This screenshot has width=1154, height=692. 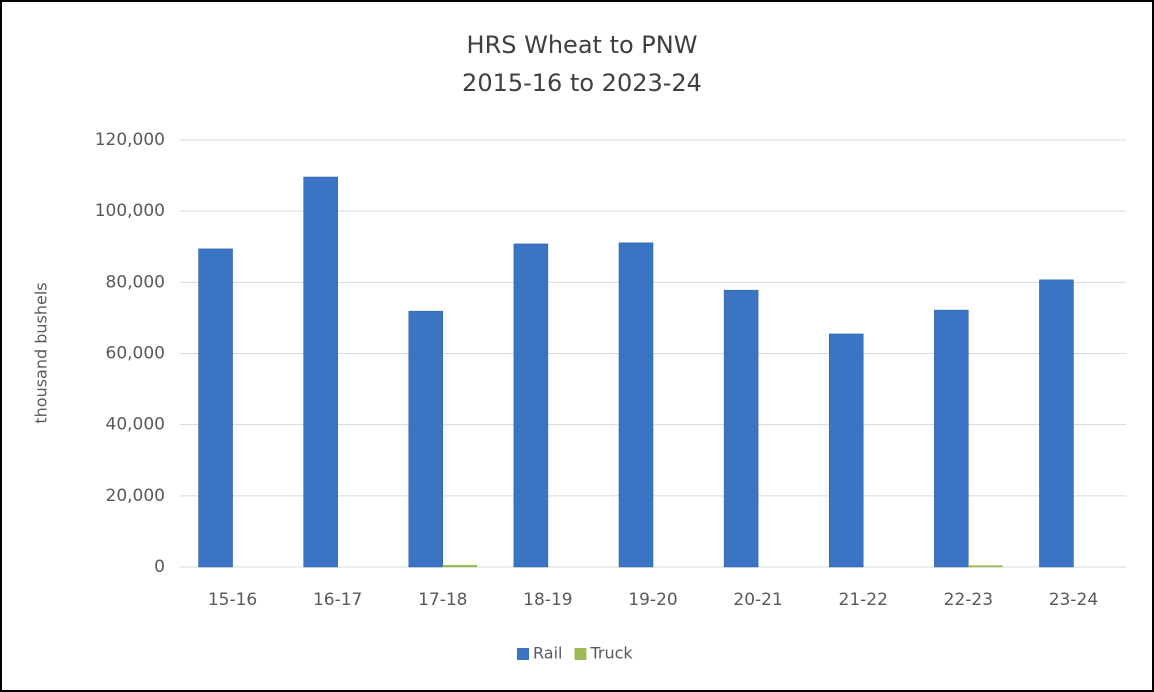 I want to click on legend-label: Truck, so click(x=611, y=653).